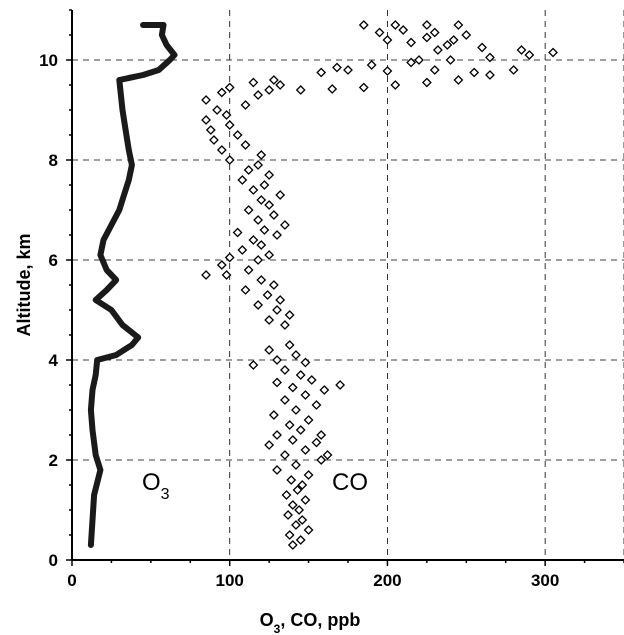  Describe the element at coordinates (48, 60) in the screenshot. I see `y-tick-label: 10` at that location.